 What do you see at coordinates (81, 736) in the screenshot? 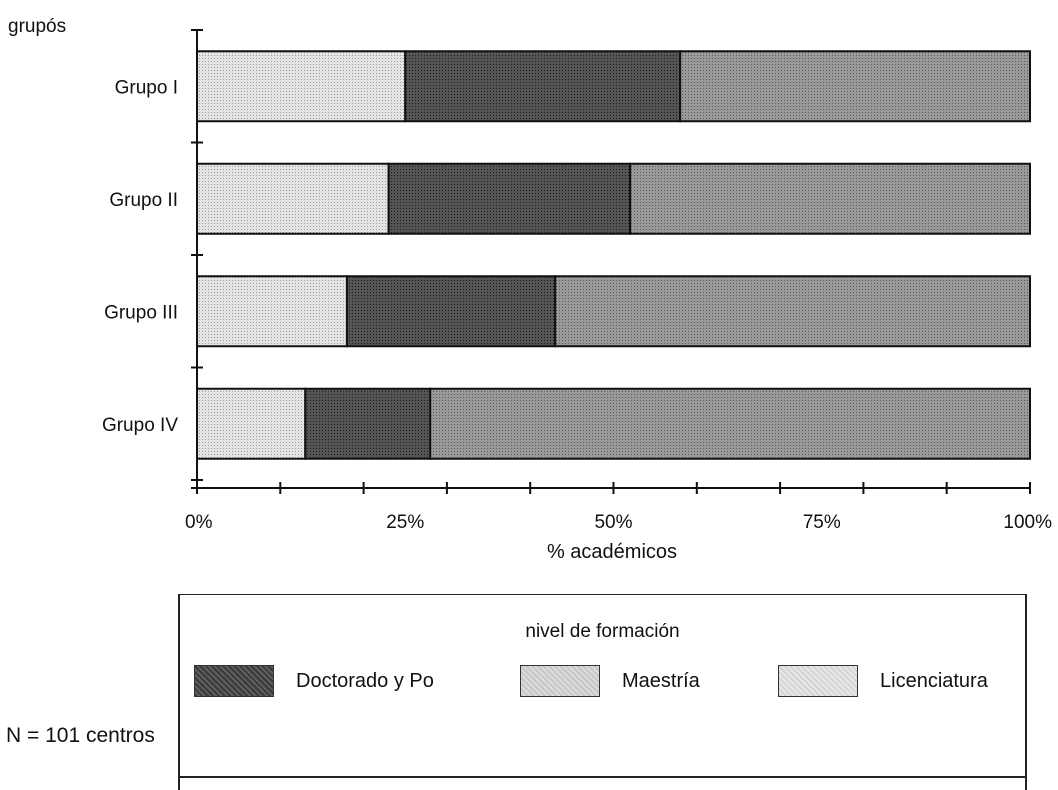
I see `sample-size-note: N = 101 centros` at bounding box center [81, 736].